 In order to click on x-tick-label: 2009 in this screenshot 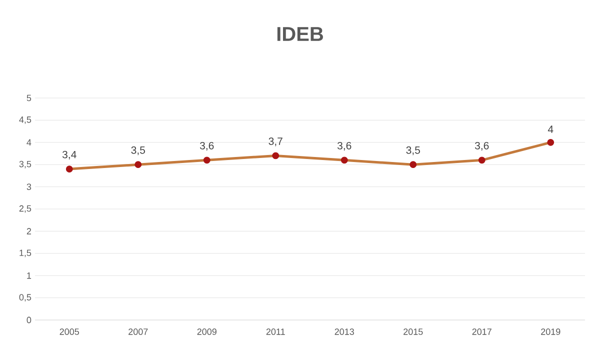, I will do `click(206, 331)`.